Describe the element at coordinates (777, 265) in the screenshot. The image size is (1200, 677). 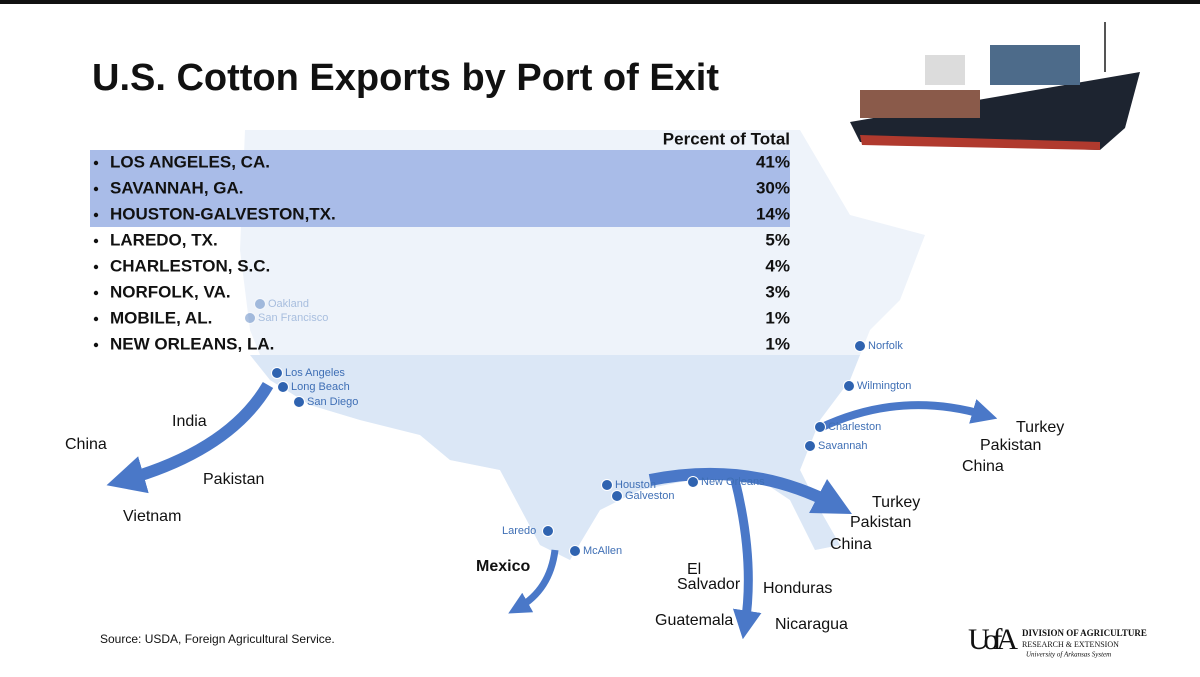
I see `port-percent: 4%` at that location.